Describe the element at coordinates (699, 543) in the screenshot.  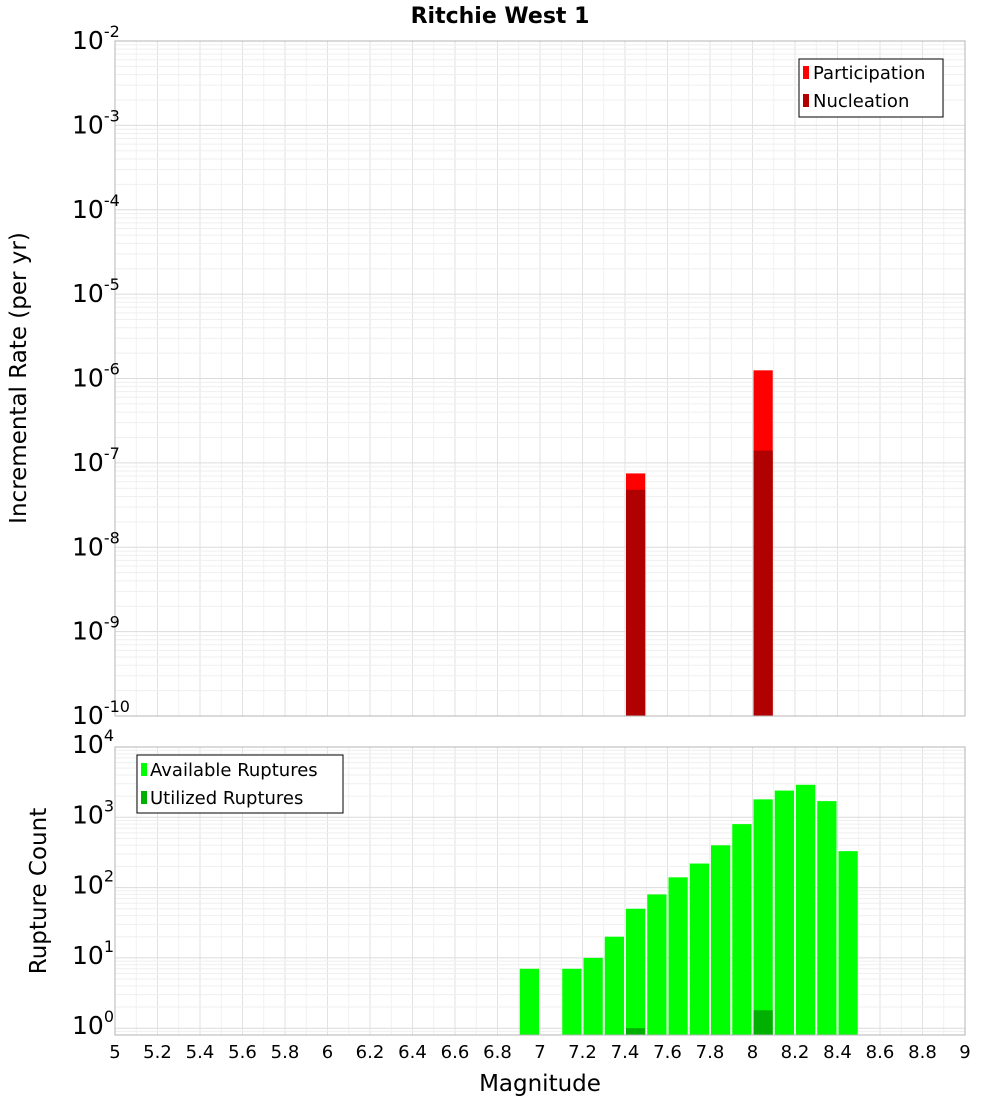
I see `rate-bars` at that location.